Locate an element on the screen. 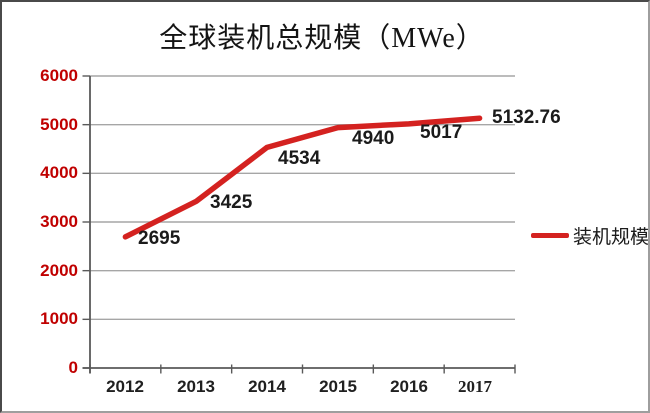 This screenshot has height=413, width=650. chart-title: 全球装机总规模（MWe） is located at coordinates (322, 38).